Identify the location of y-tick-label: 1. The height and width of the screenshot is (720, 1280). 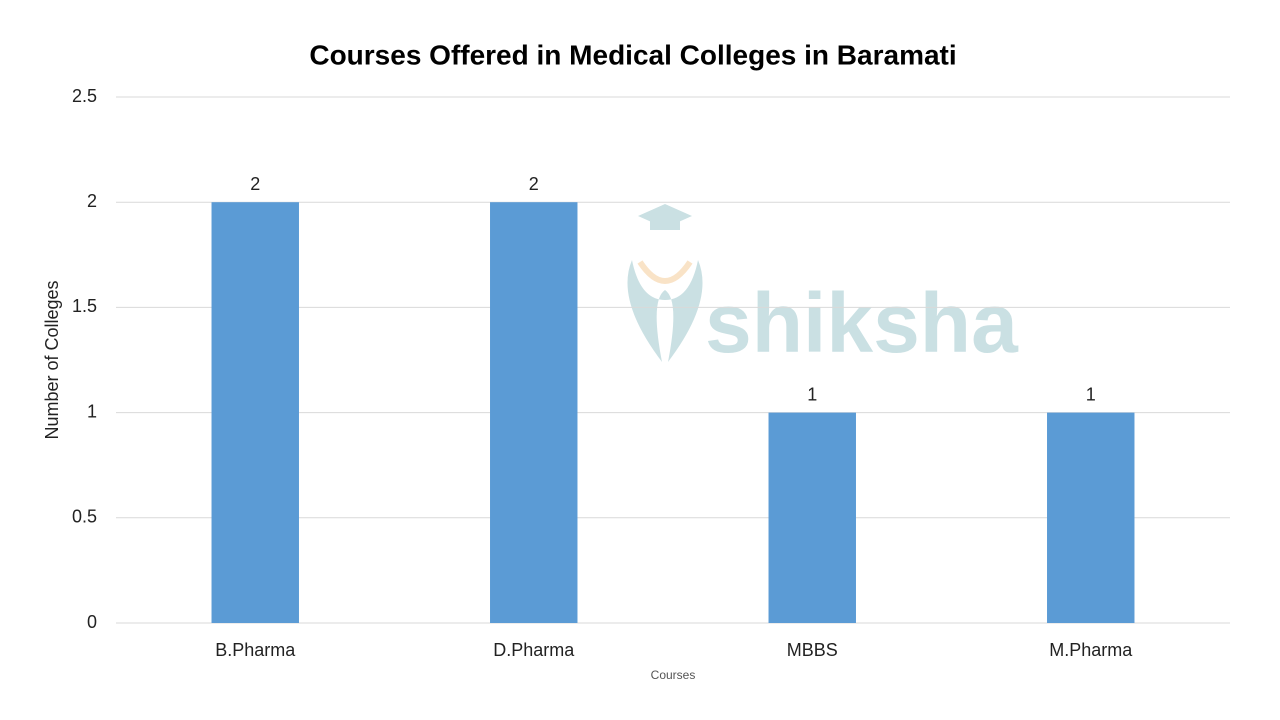
(92, 411).